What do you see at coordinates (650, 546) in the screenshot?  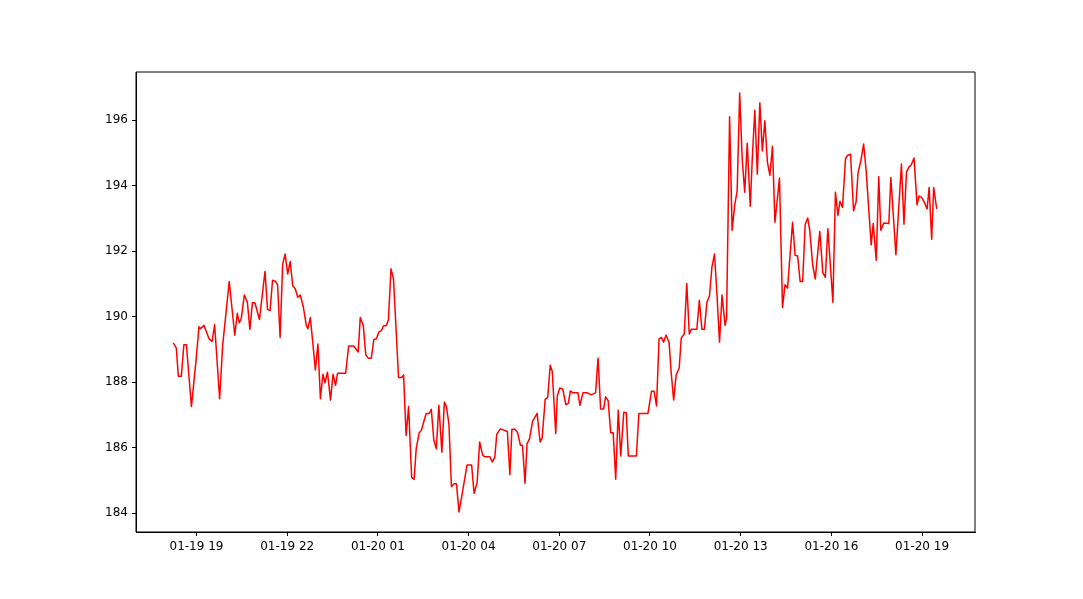 I see `x-tick-label: 01-20 10` at bounding box center [650, 546].